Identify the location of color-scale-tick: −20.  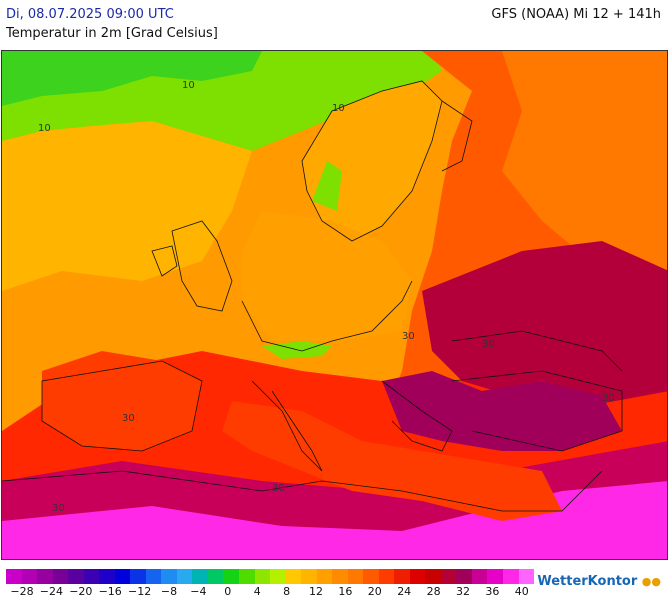
(81, 591).